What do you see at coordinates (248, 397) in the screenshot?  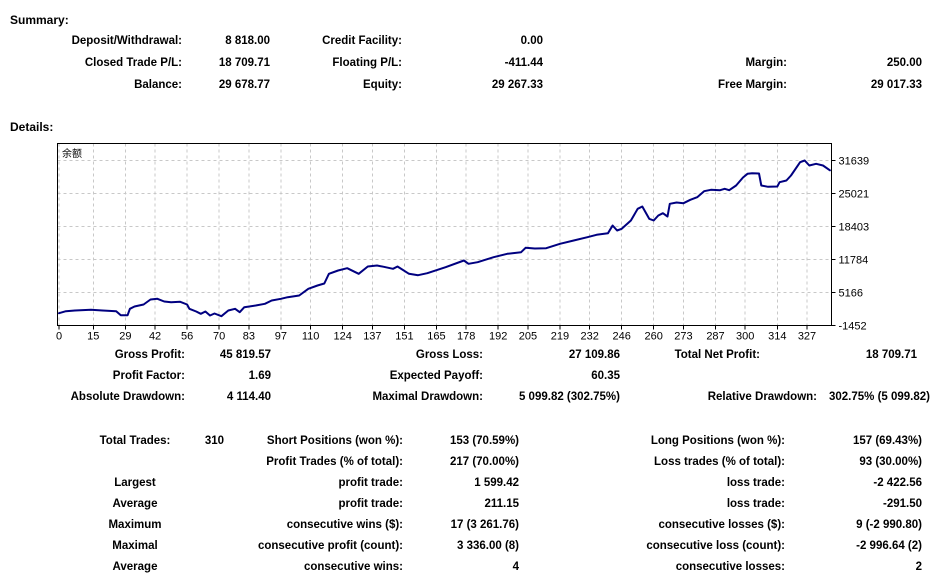 I see `stat-value: 4 114.40` at bounding box center [248, 397].